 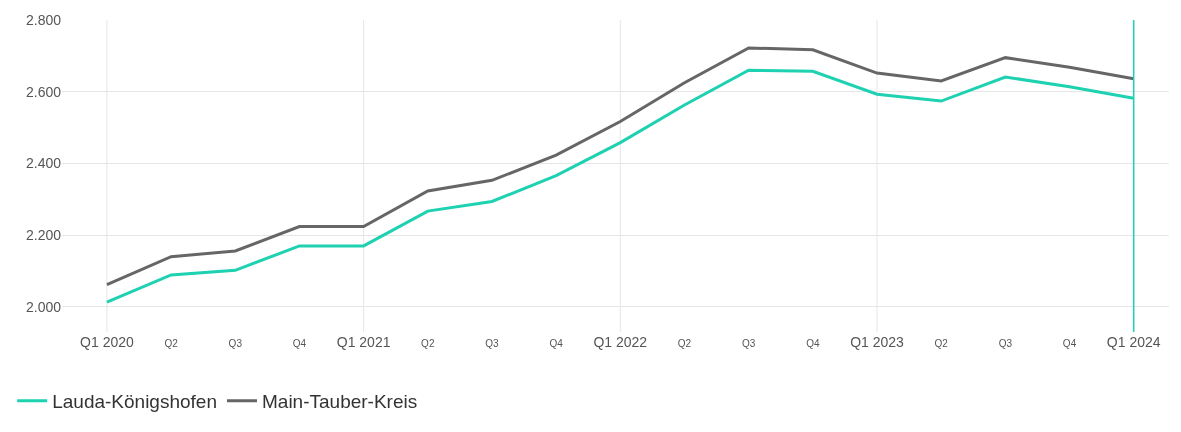 What do you see at coordinates (43, 19) in the screenshot?
I see `y-tick-label: 2.800` at bounding box center [43, 19].